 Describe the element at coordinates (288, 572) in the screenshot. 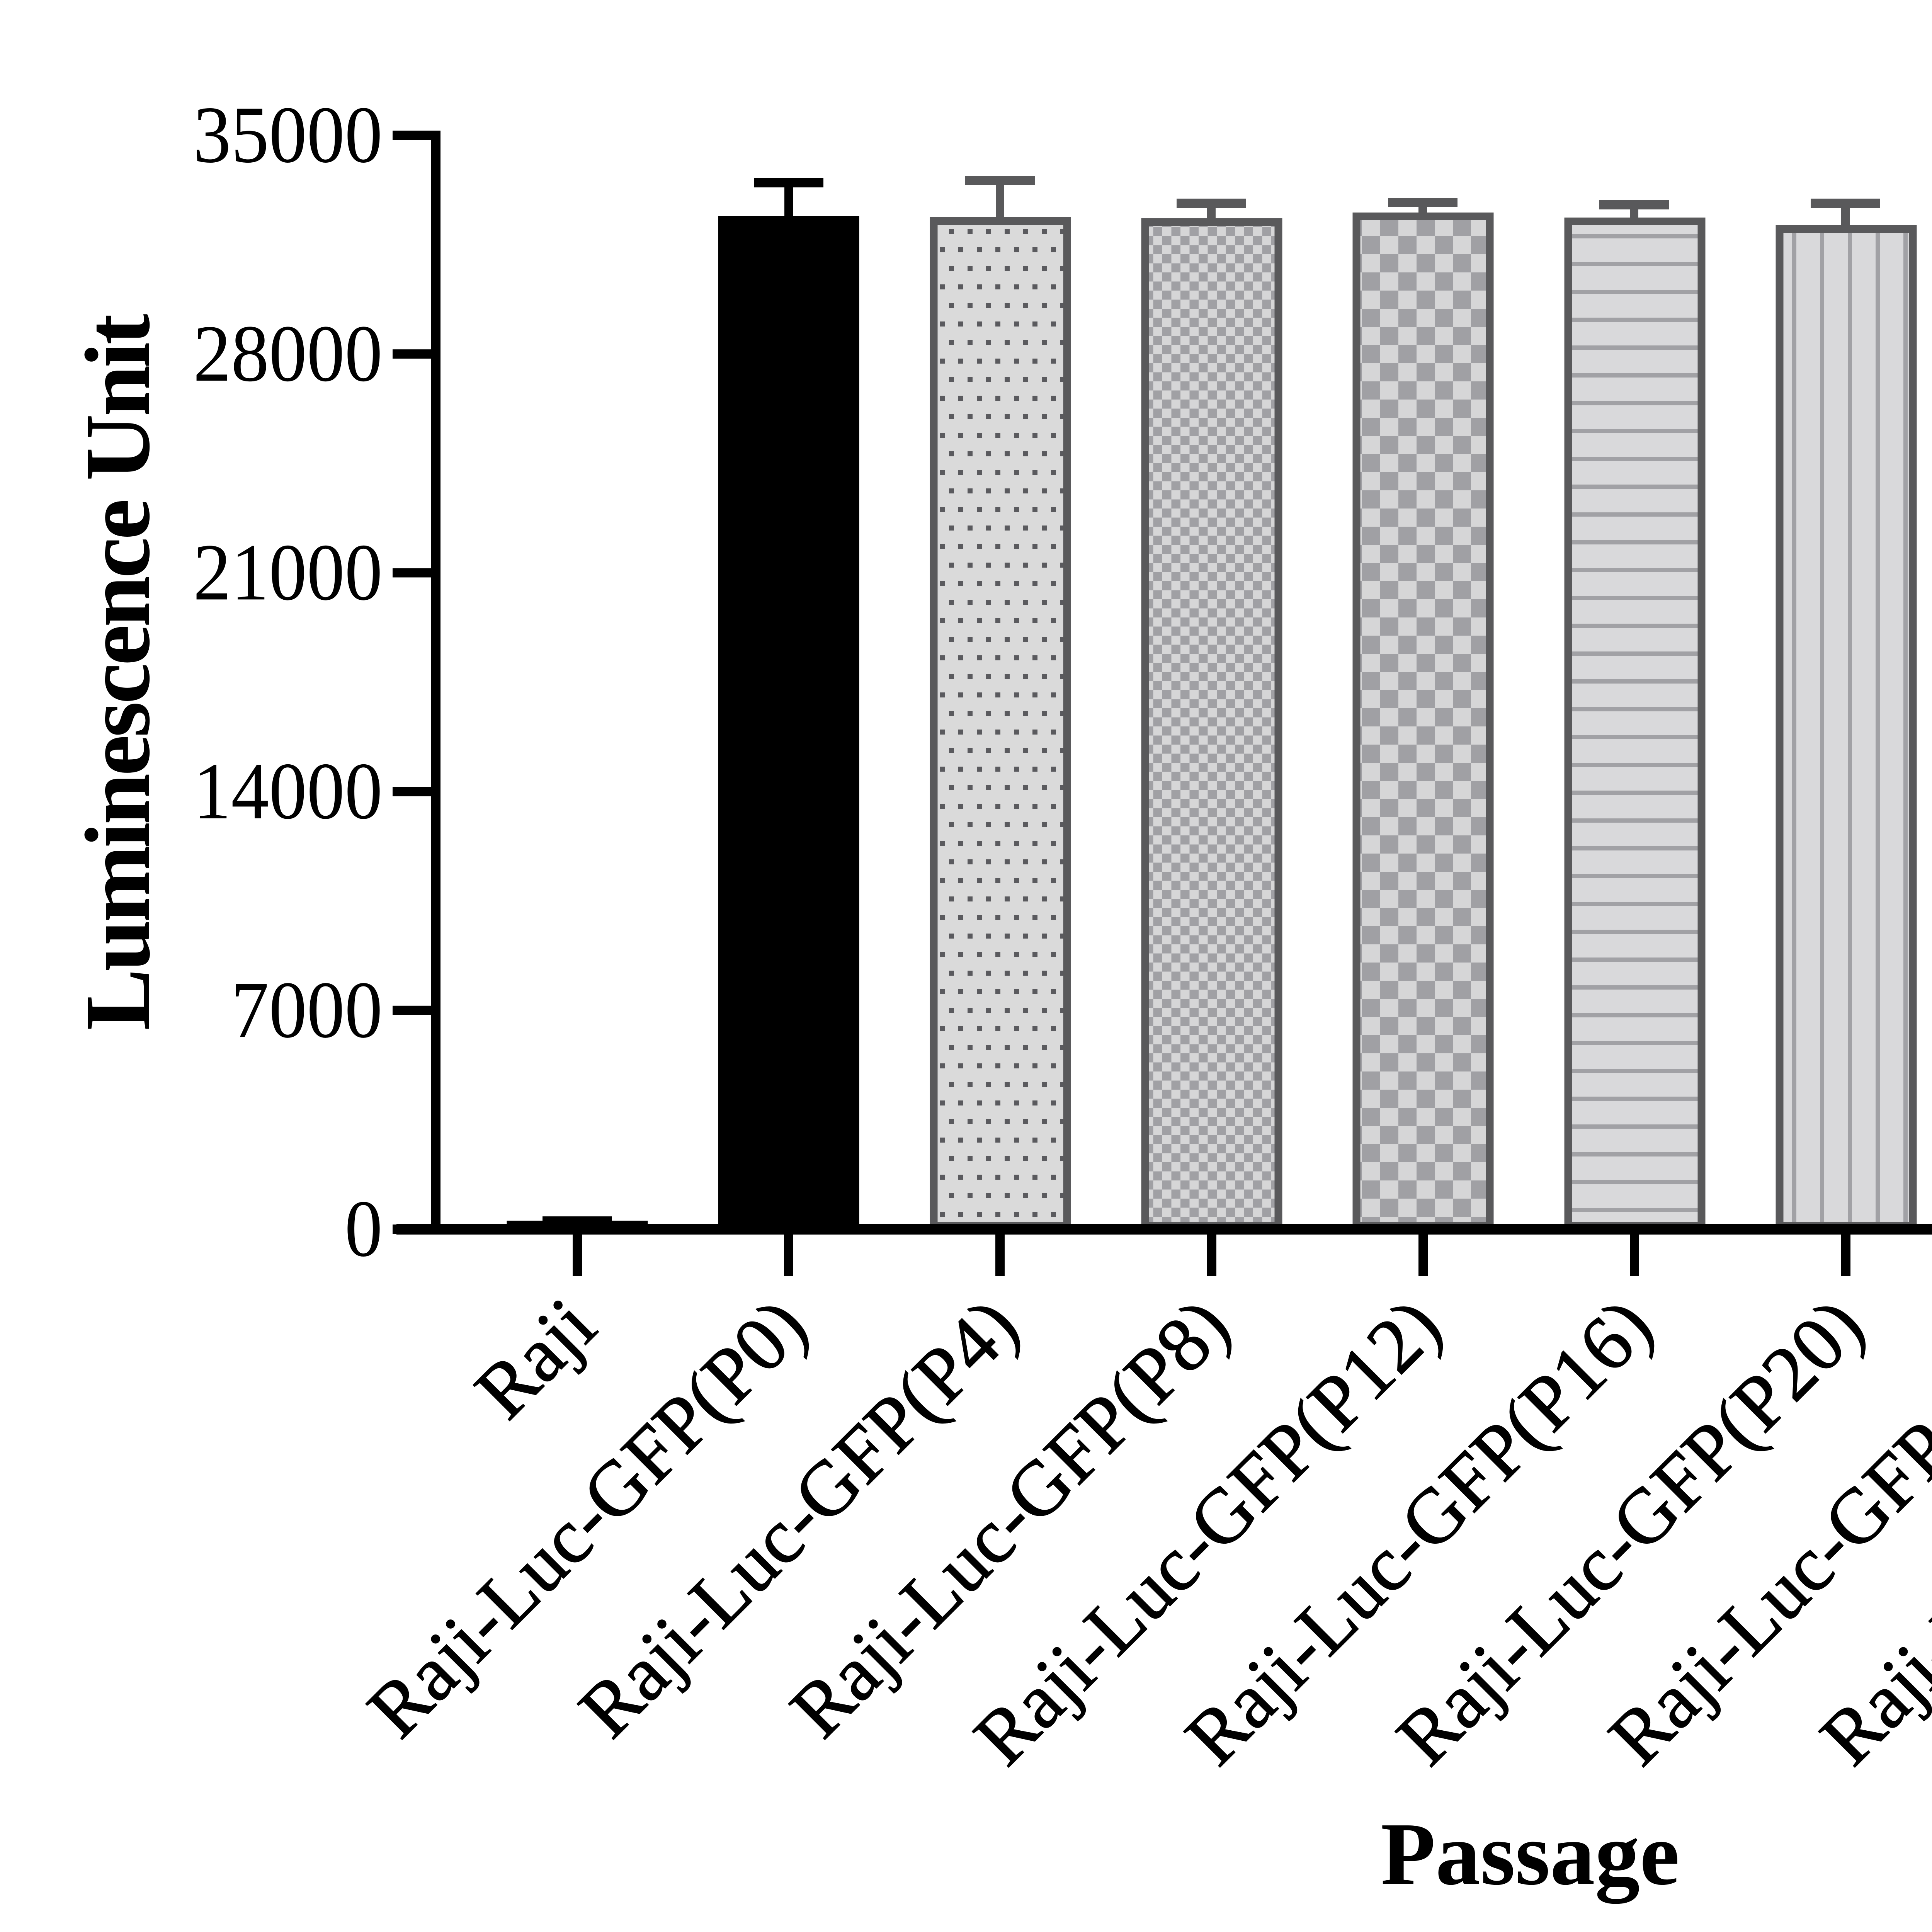

I see `svg-text: 21000` at that location.